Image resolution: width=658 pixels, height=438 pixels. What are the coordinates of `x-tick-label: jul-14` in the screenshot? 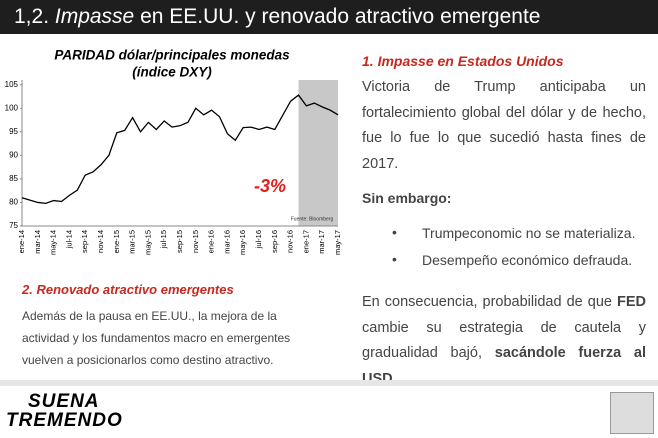 It's located at (68, 239).